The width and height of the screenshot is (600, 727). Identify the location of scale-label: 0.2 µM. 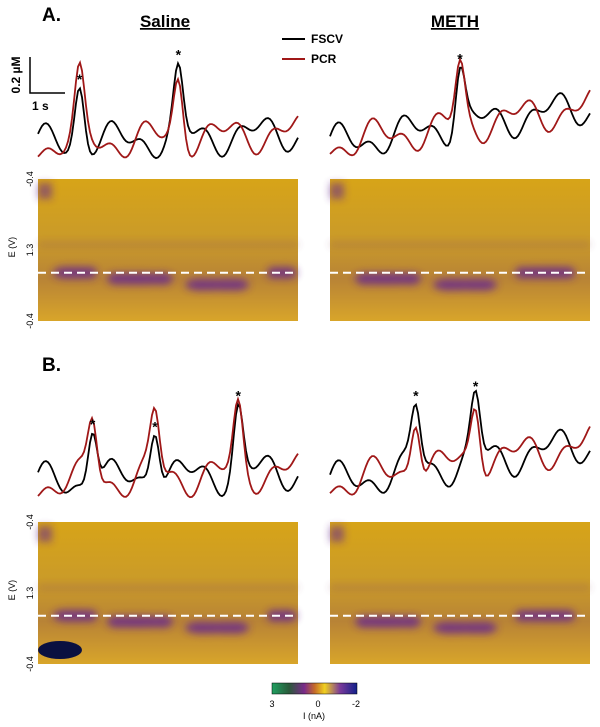
(16, 75).